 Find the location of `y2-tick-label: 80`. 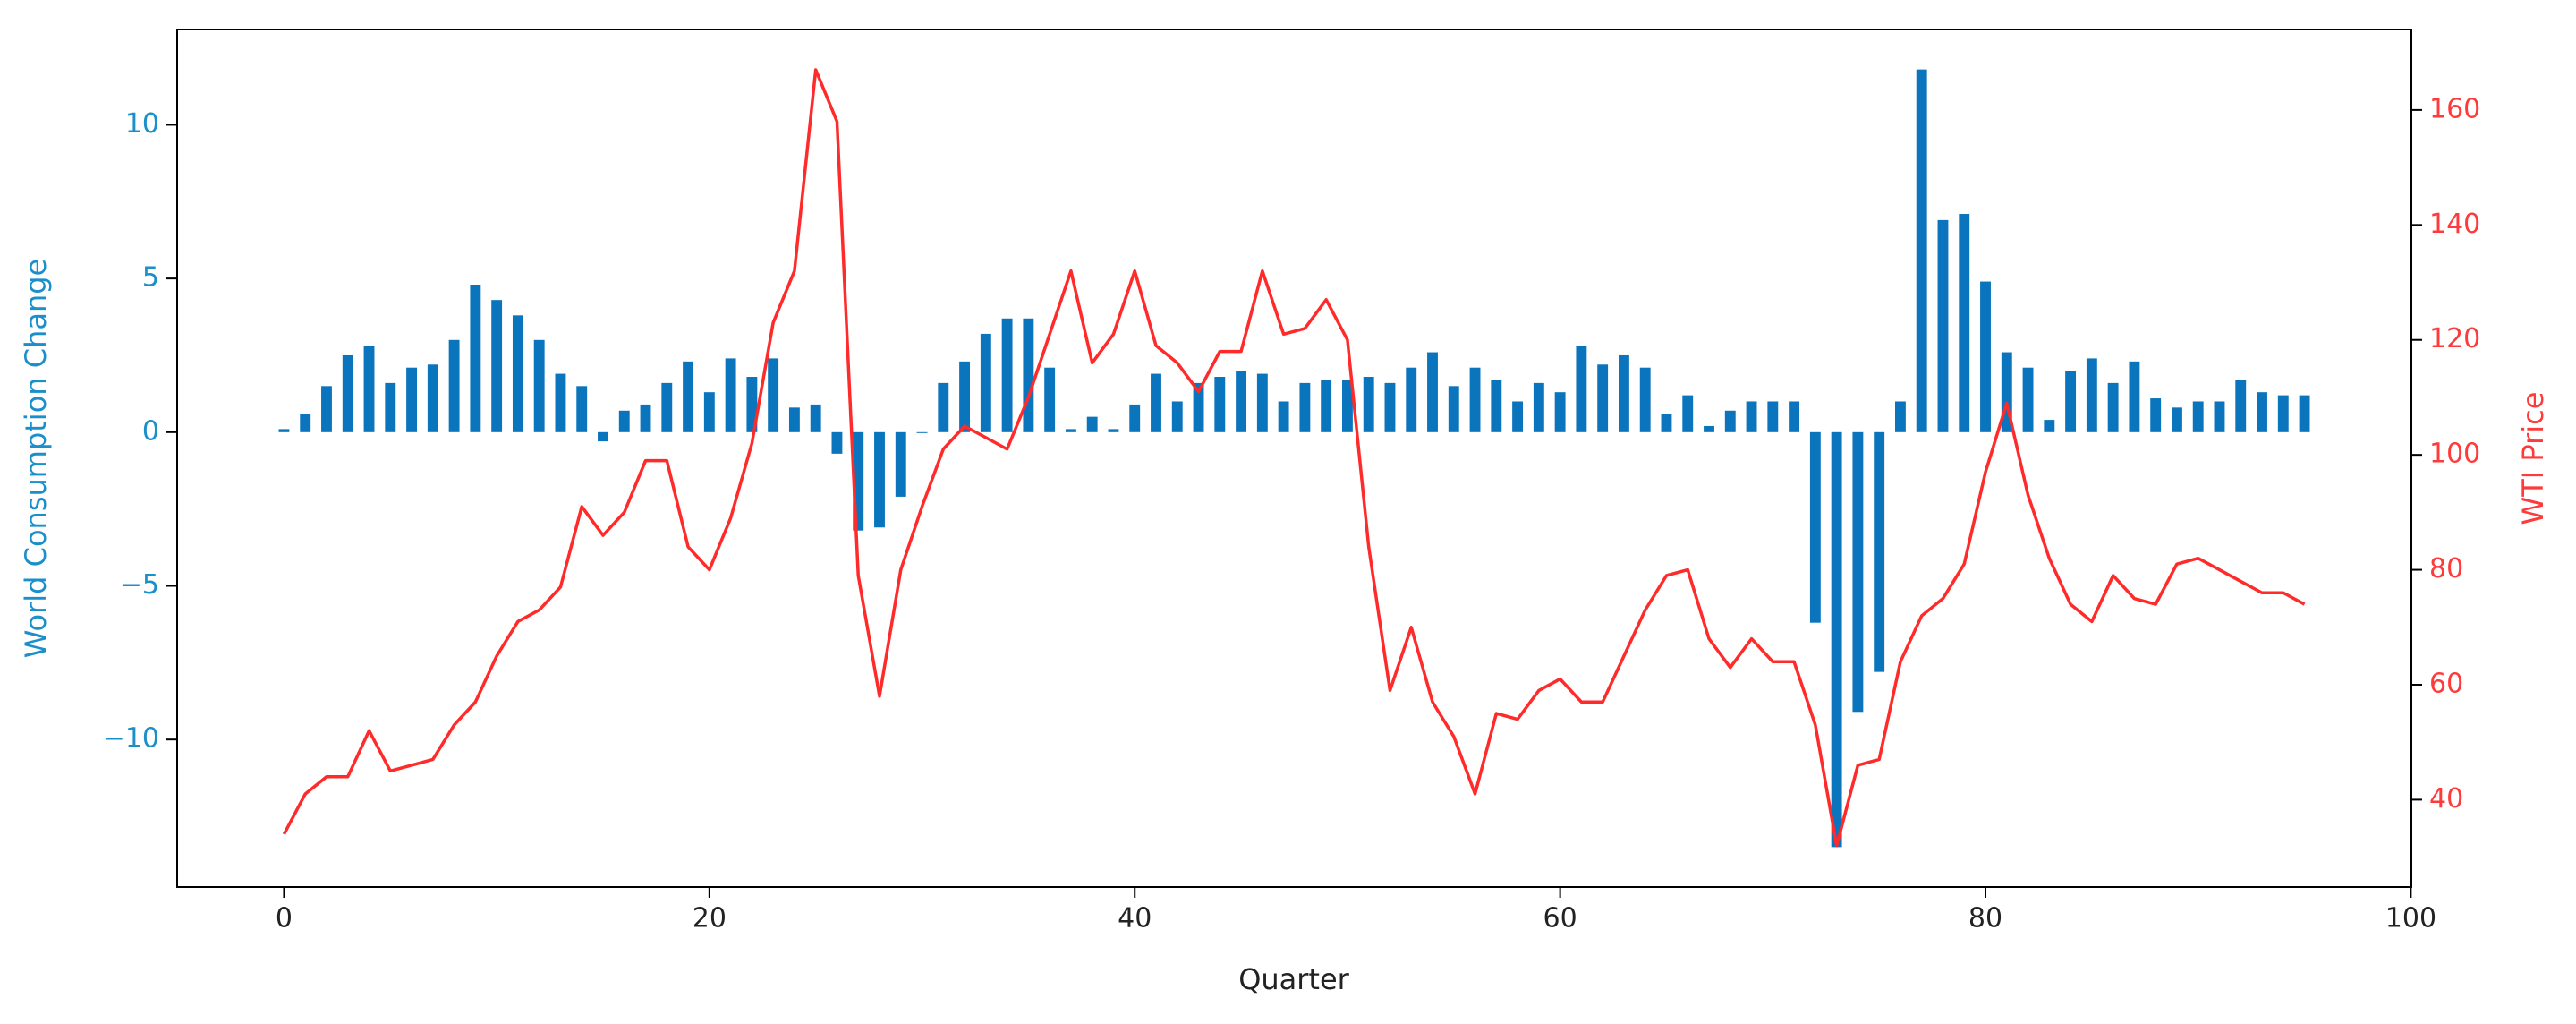

y2-tick-label: 80 is located at coordinates (2446, 569).